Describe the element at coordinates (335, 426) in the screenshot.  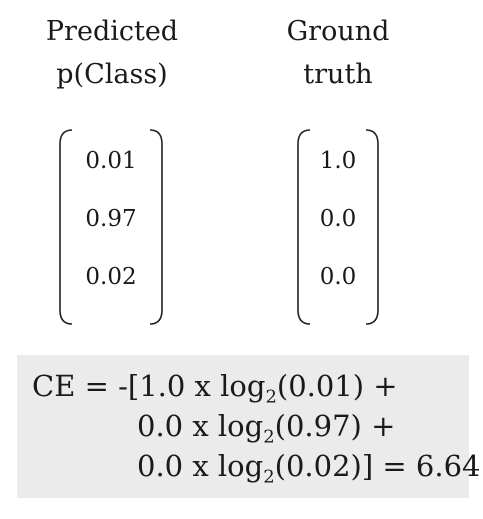
I see `formula-line-2-arg: (0.97) +` at that location.